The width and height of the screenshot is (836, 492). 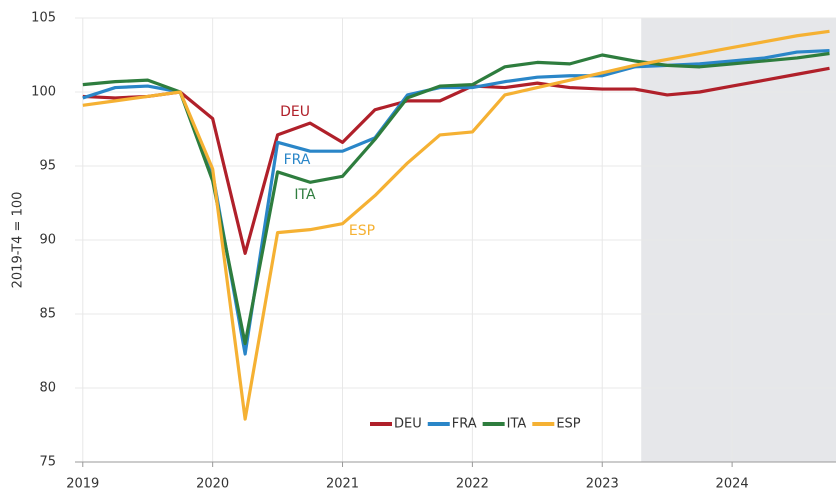 I want to click on y-tick-label: 105, so click(x=43, y=18).